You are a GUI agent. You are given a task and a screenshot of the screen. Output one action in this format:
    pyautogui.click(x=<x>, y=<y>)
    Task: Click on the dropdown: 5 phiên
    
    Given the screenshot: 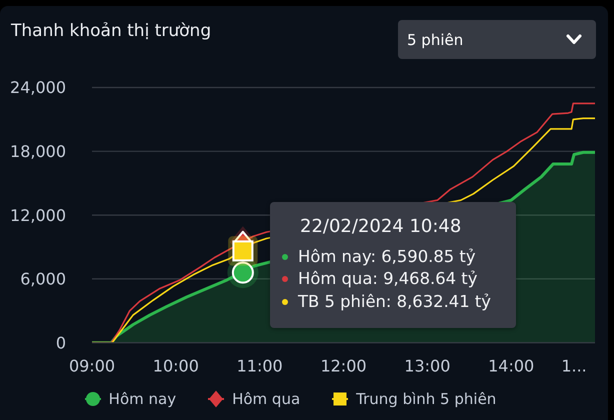 What is the action you would take?
    pyautogui.click(x=497, y=39)
    